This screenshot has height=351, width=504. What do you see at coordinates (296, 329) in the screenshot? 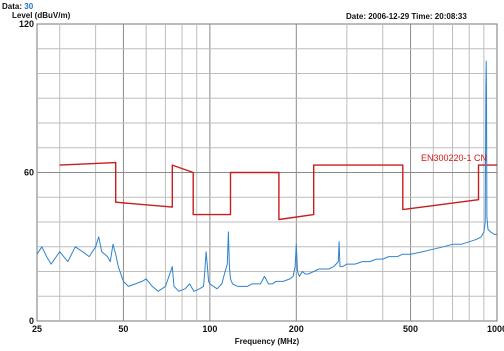
I see `x-tick-label: 200` at bounding box center [296, 329].